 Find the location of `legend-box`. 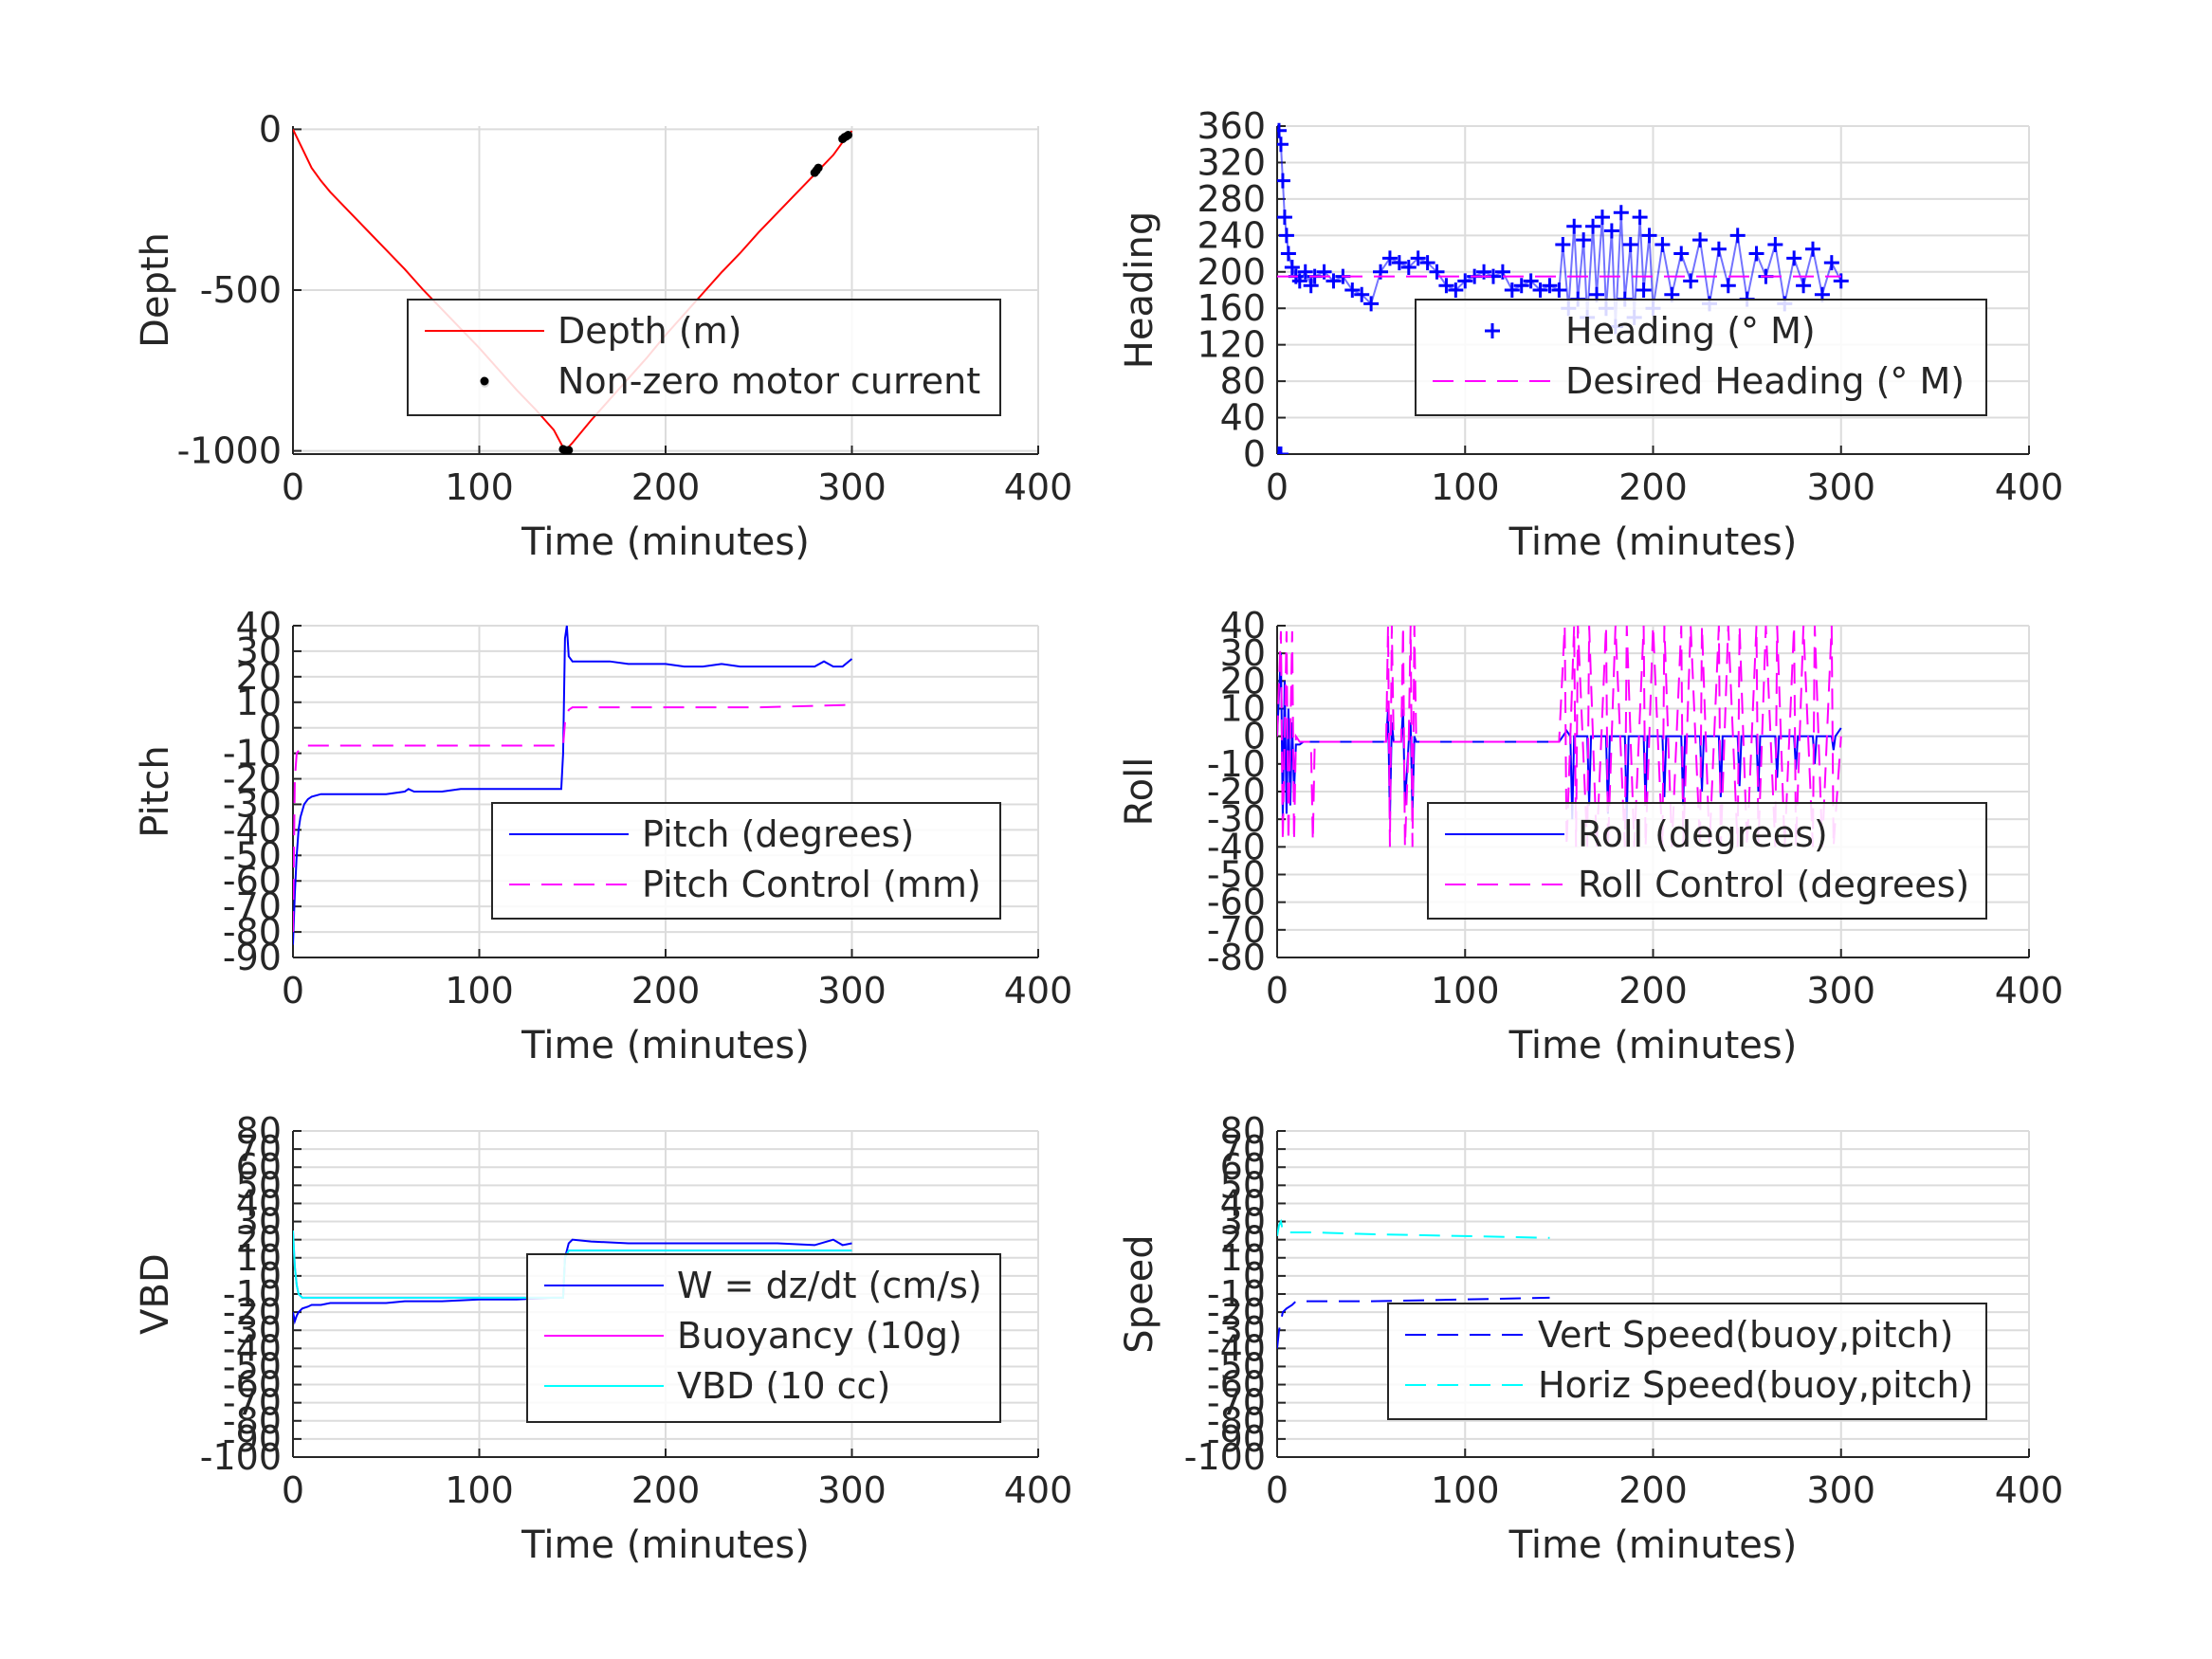

legend-box is located at coordinates (1707, 861).